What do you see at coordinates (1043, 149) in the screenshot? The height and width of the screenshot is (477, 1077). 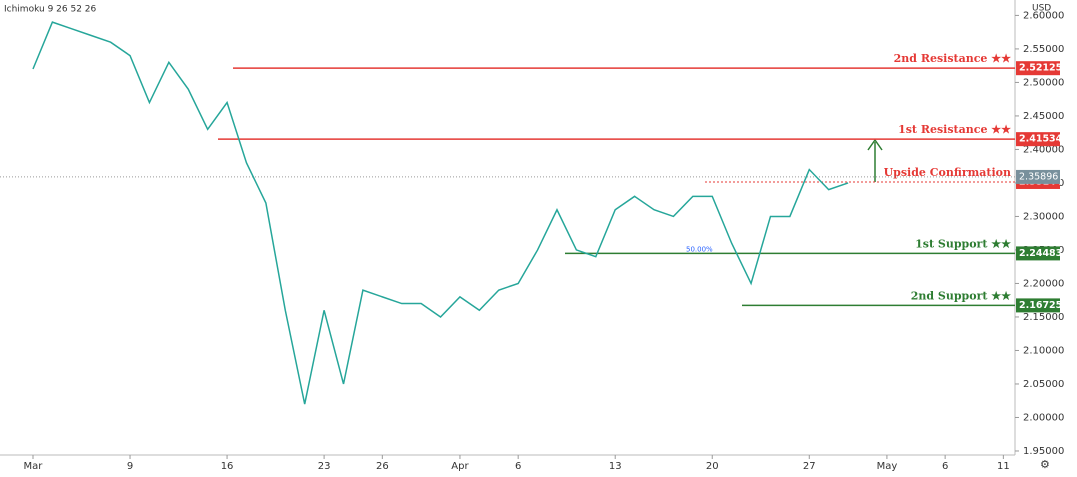 I see `y-tick-label: 2.40000` at bounding box center [1043, 149].